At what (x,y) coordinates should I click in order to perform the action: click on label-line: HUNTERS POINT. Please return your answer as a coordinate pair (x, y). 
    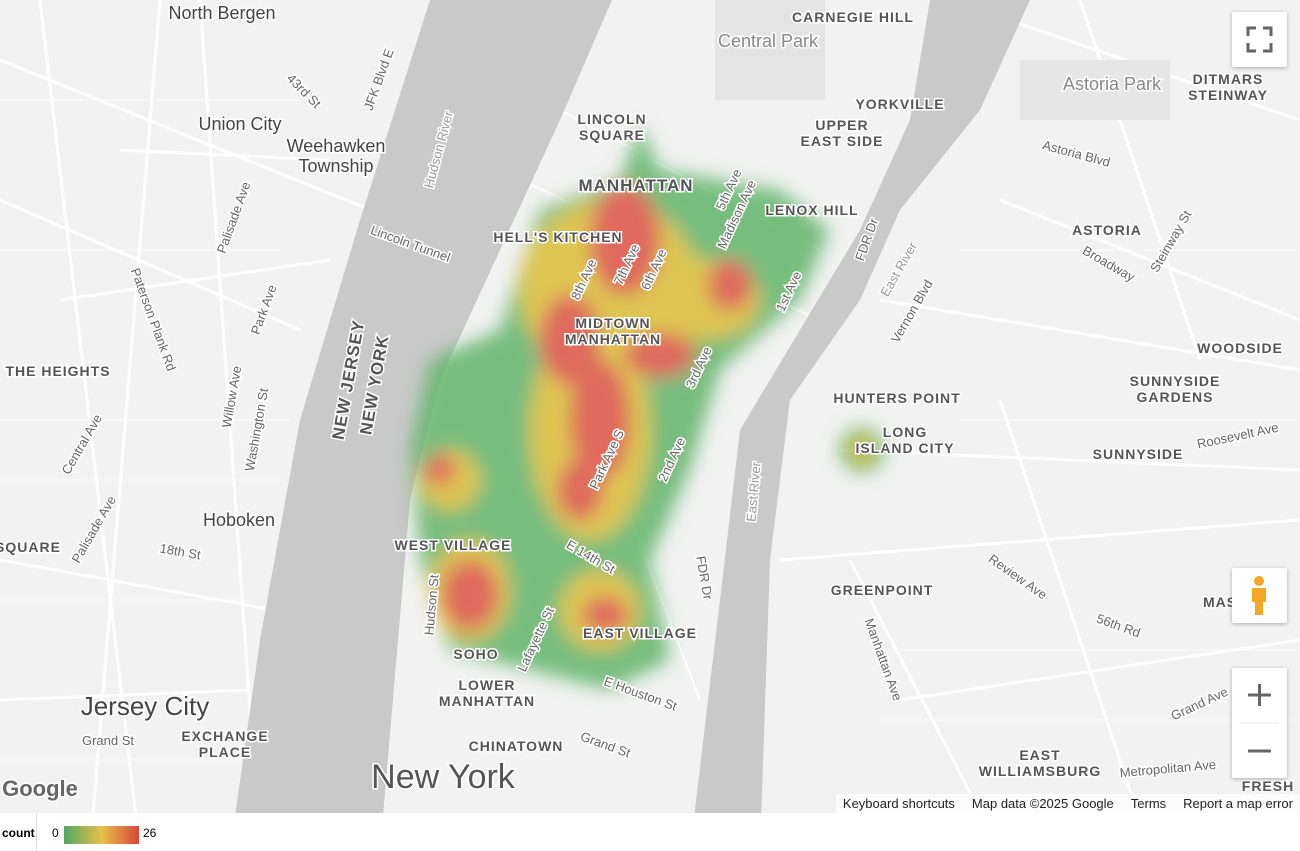
    Looking at the image, I should click on (896, 398).